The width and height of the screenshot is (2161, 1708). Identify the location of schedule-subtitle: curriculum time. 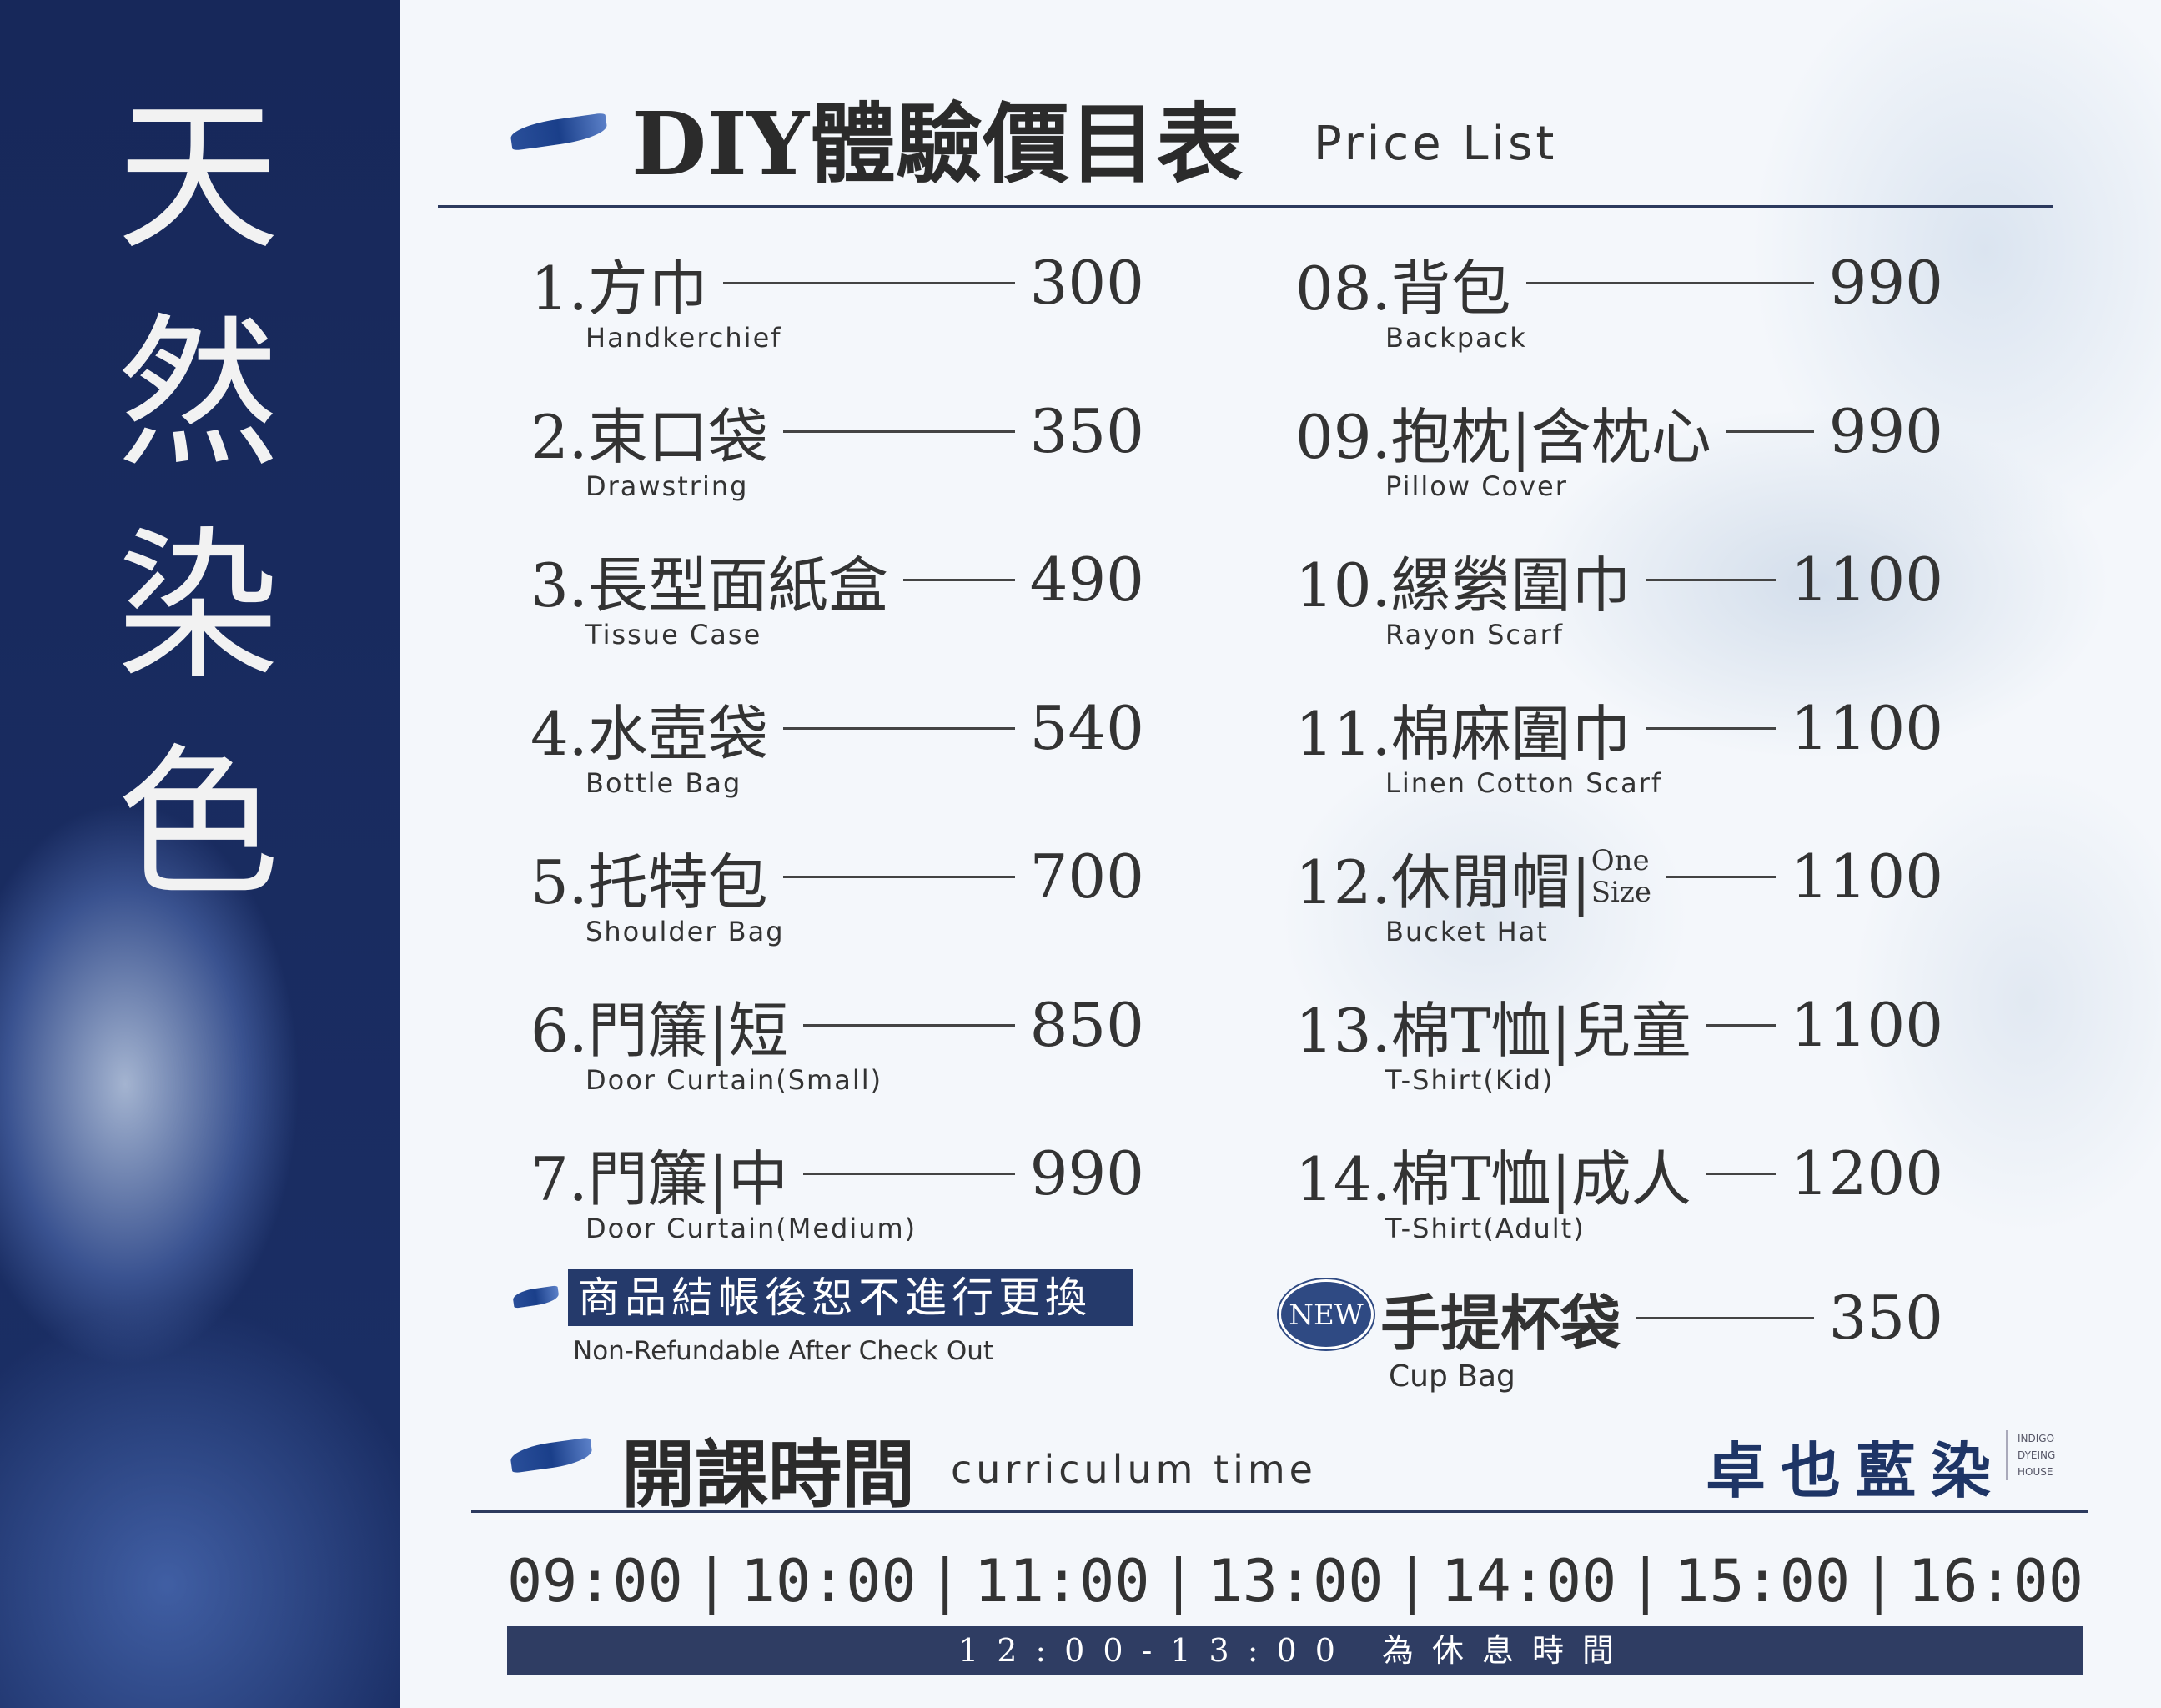
(1134, 1469).